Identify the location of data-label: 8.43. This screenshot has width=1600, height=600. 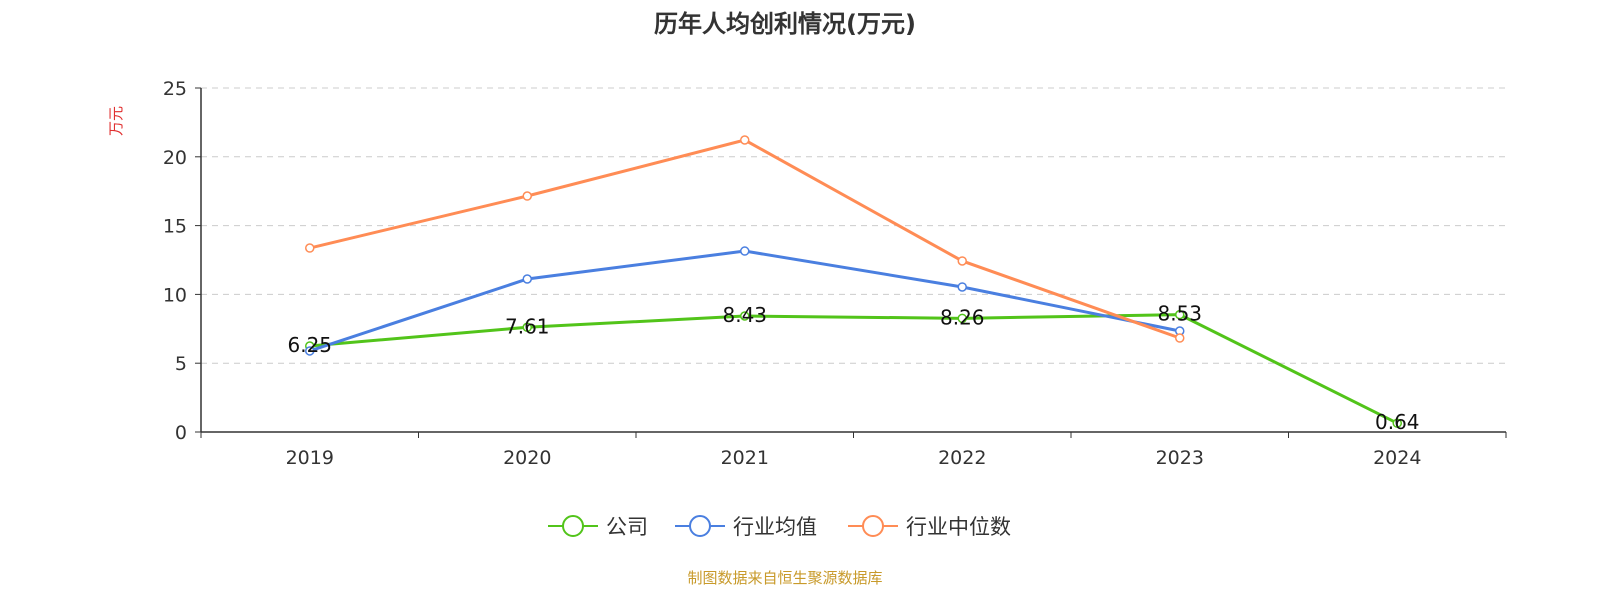
(744, 315).